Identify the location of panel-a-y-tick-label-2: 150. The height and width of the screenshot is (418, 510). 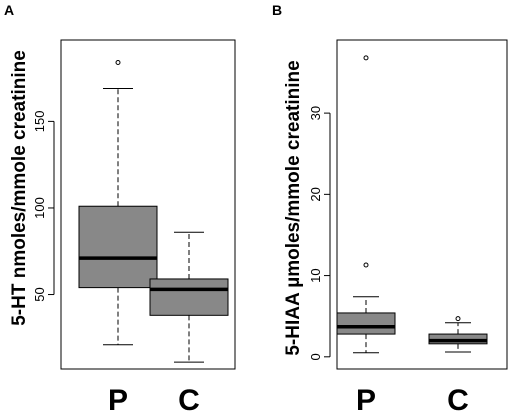
(39, 122).